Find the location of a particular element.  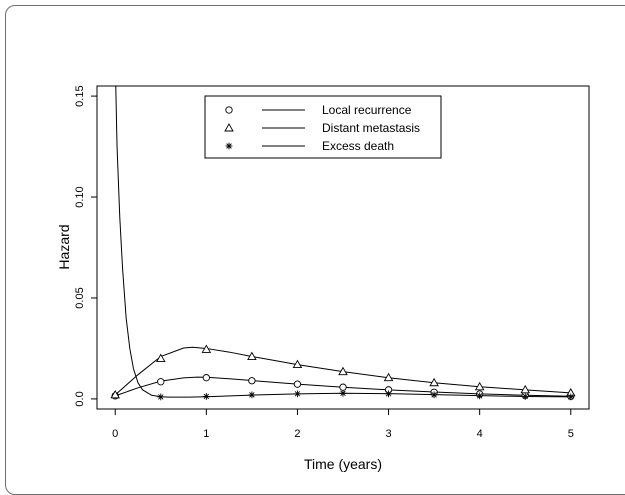

series-markers is located at coordinates (343, 372).